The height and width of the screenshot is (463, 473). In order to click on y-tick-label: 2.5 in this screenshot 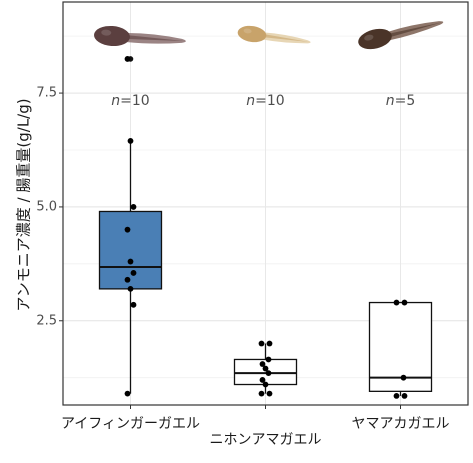, I will do `click(46, 320)`.